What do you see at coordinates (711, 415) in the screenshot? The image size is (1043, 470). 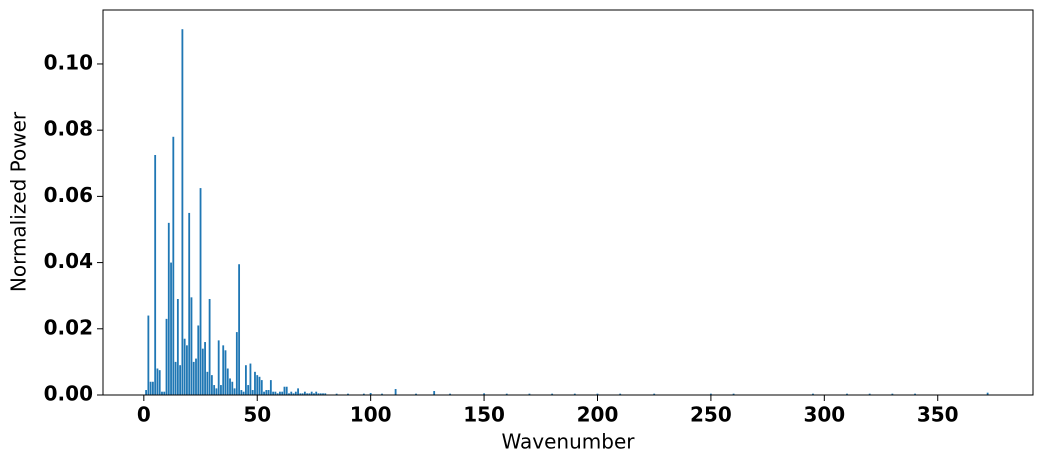 I see `x-tick-label: 250` at bounding box center [711, 415].